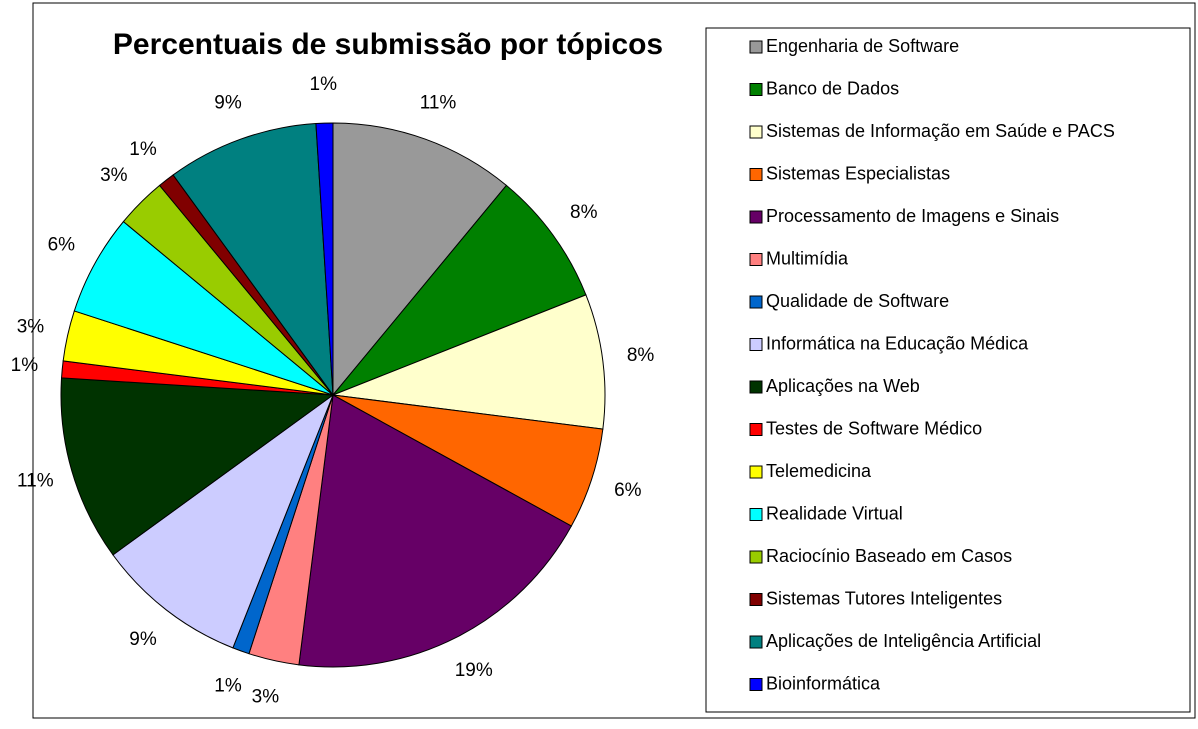 The height and width of the screenshot is (729, 1198). I want to click on legend-label: Aplicações na Web, so click(843, 386).